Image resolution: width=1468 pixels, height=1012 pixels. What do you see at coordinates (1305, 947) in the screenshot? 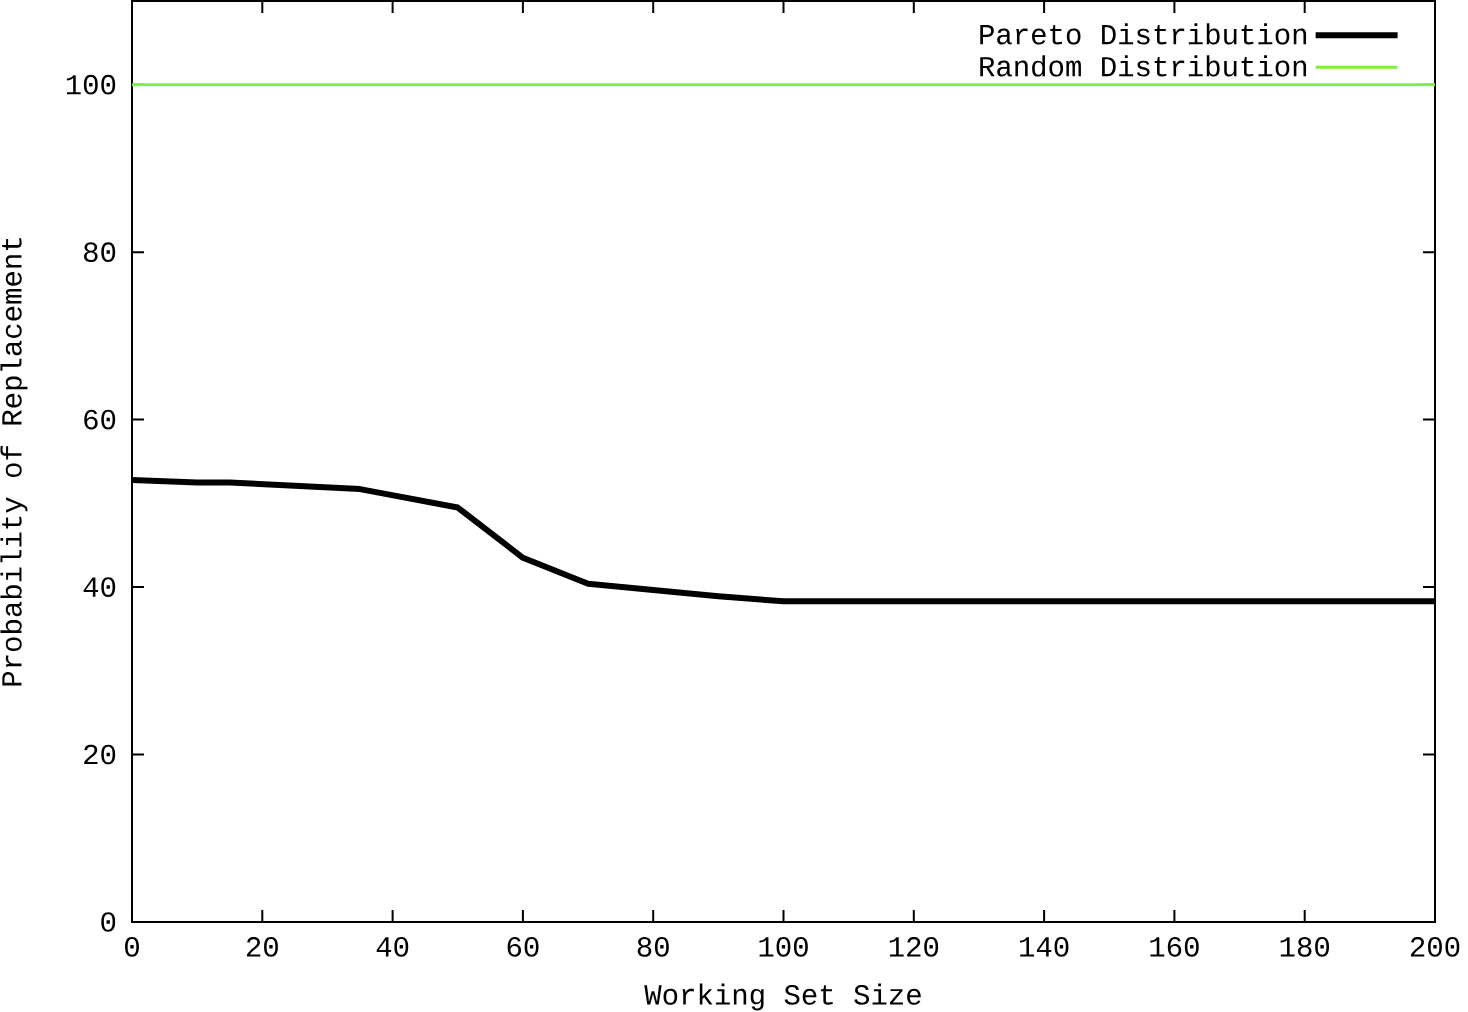
I see `x-tick-label: 180` at bounding box center [1305, 947].